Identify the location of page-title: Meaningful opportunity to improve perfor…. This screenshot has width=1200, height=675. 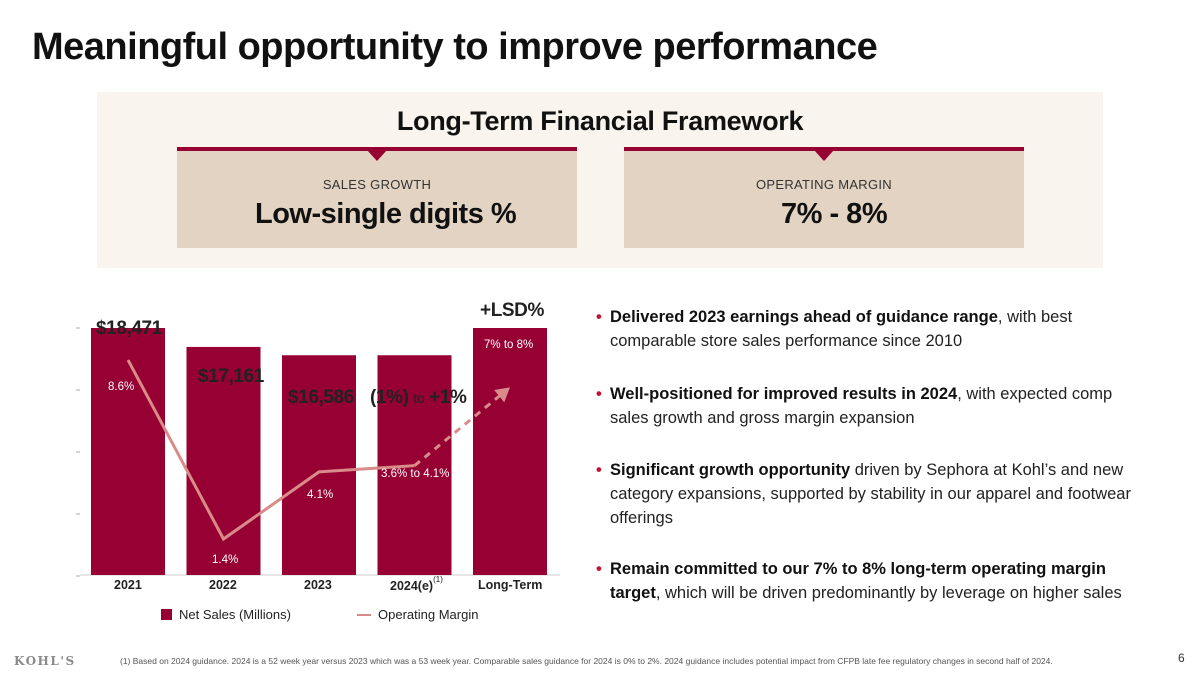
(455, 47).